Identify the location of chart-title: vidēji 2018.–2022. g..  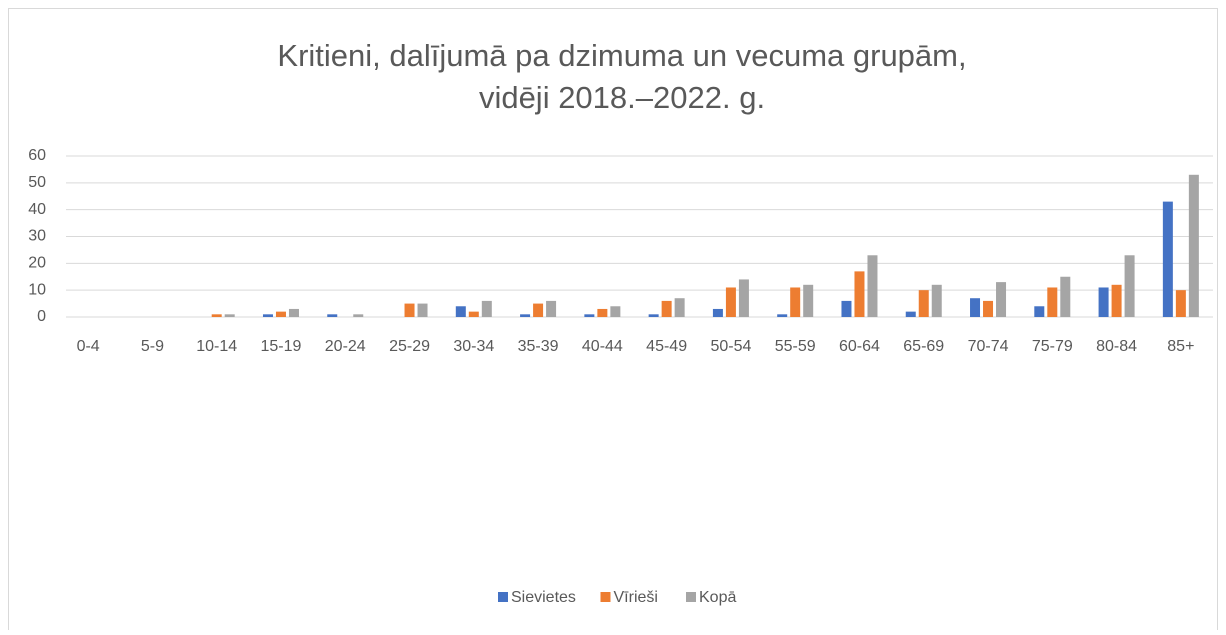
(622, 97).